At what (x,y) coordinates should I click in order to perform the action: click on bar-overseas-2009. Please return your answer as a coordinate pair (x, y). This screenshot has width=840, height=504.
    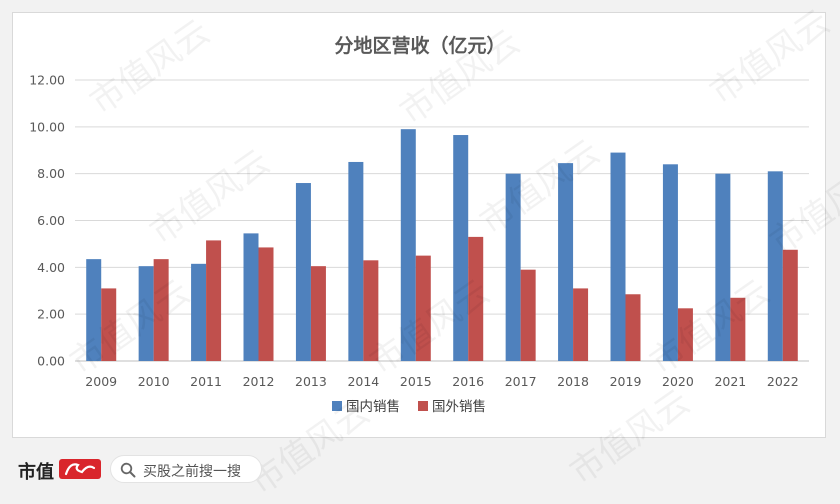
    Looking at the image, I should click on (109, 324).